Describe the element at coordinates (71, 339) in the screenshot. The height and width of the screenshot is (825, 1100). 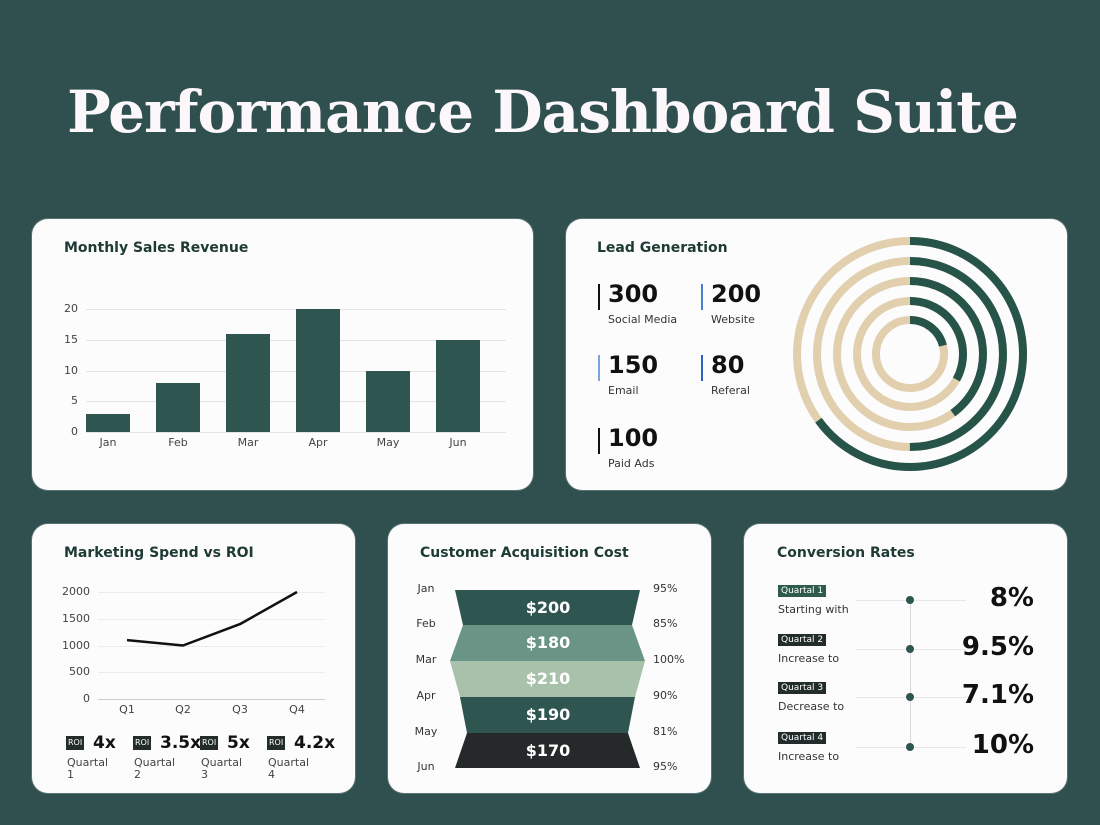
I see `y-tick: 15` at that location.